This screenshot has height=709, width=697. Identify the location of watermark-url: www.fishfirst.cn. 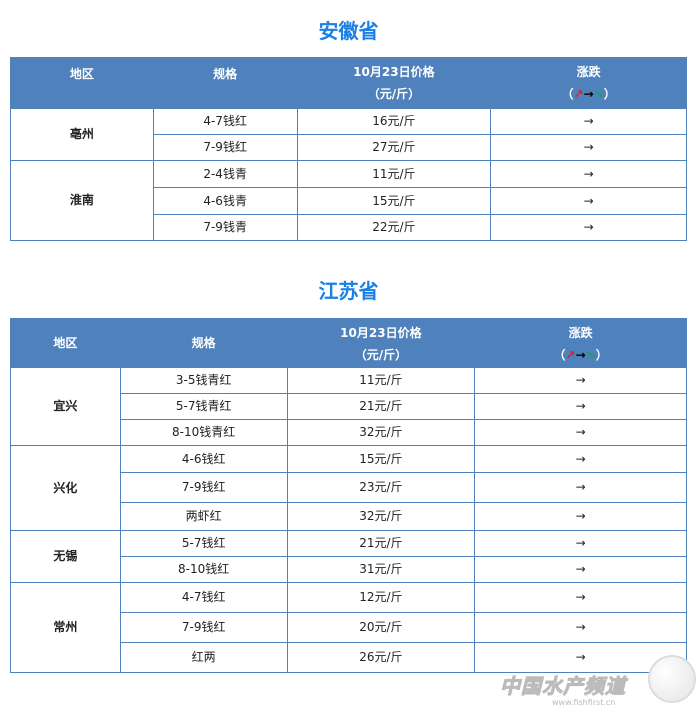
(584, 702).